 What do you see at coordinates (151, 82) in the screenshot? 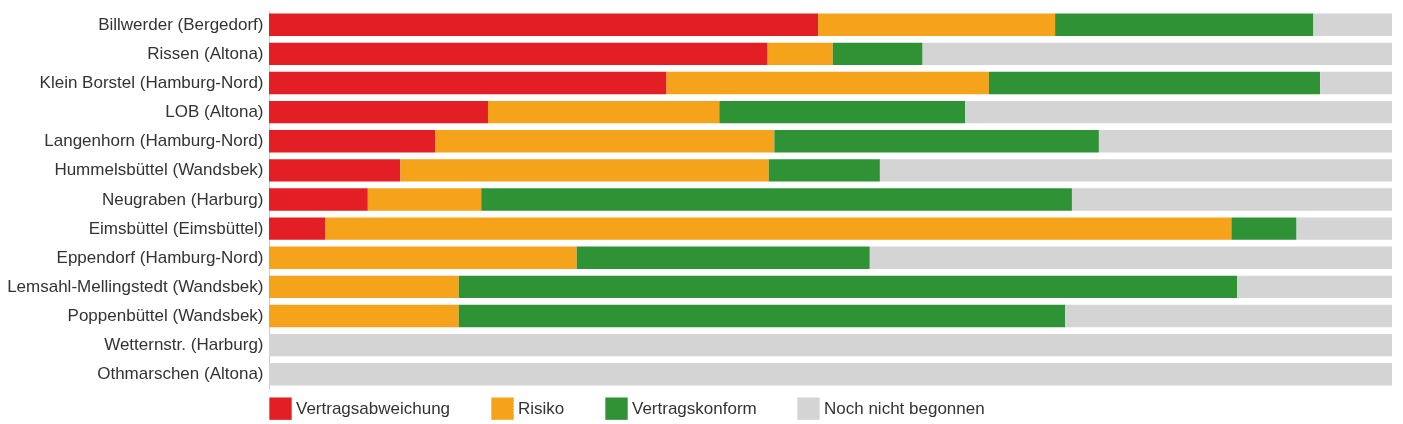
I see `y-tick-label: Klein Borstel (Hamburg-Nord)` at bounding box center [151, 82].